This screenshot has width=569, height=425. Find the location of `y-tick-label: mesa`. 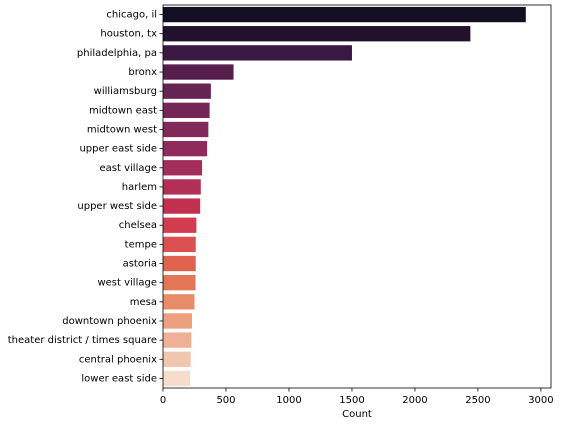

y-tick-label: mesa is located at coordinates (143, 302).